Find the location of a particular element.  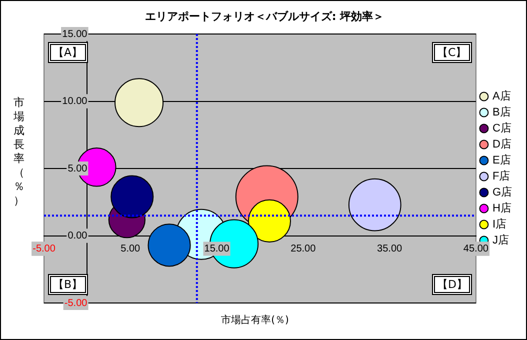

x-tick-label: 35.00 is located at coordinates (389, 249).